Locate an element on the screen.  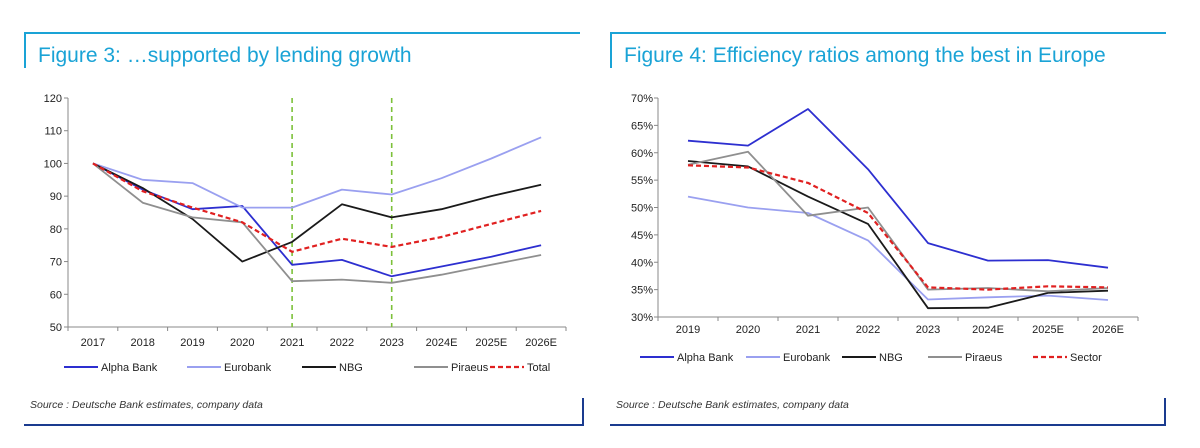
series-line-total is located at coordinates (317, 207).